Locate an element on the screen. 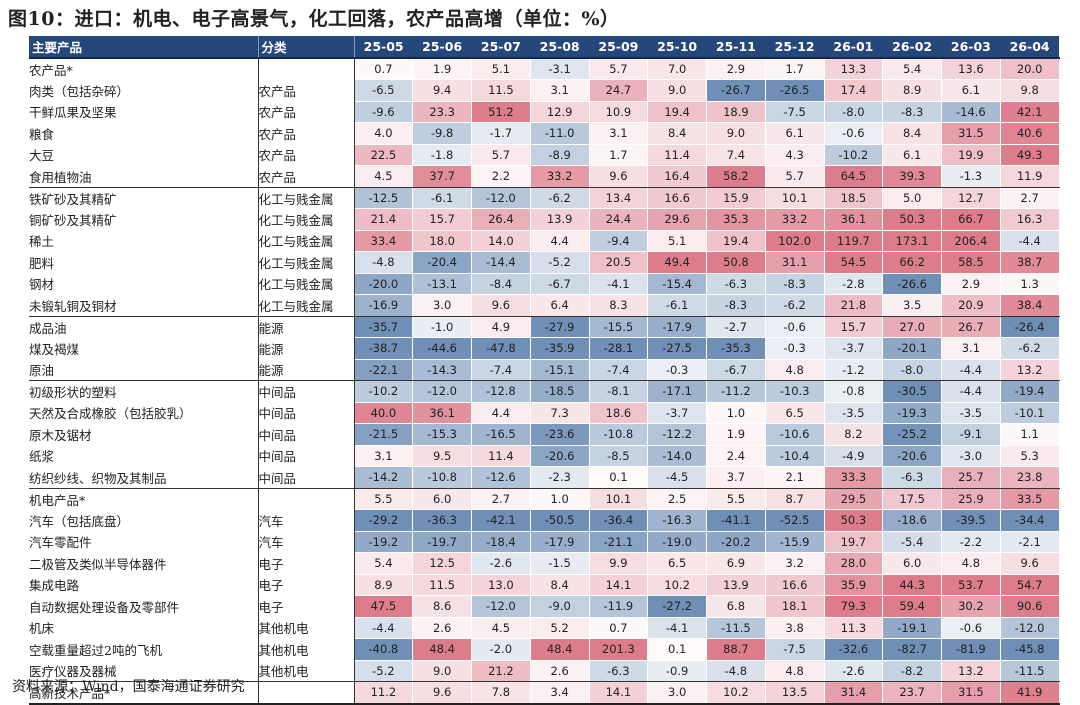 The image size is (1080, 705). value-cell: 6.9 is located at coordinates (736, 563).